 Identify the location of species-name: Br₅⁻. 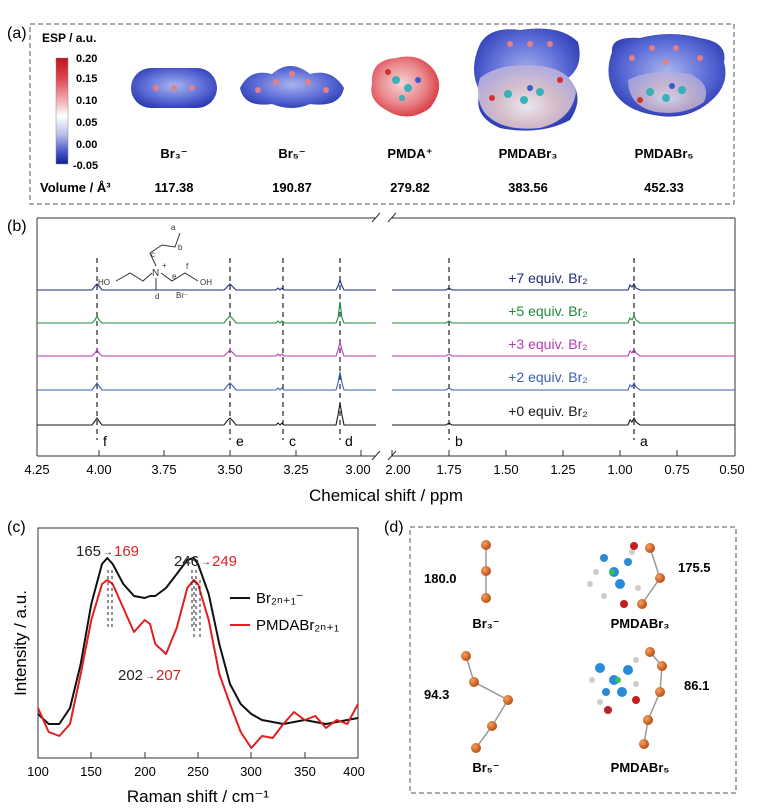
(291, 153).